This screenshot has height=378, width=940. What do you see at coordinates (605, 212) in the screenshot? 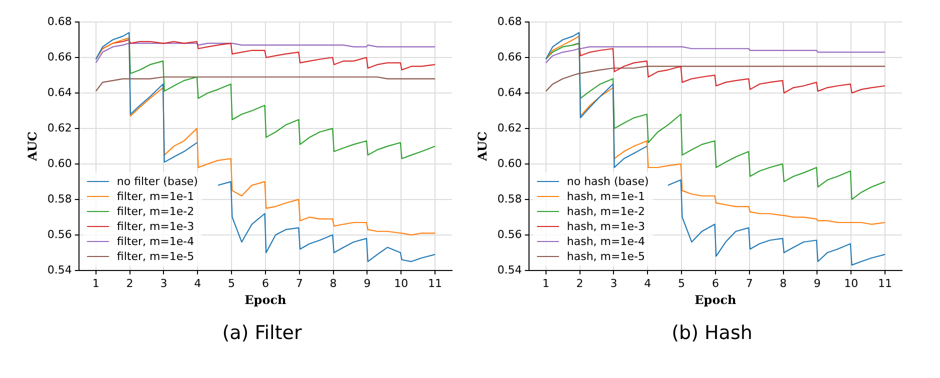
I see `legend-label: hash, m=1e-2` at bounding box center [605, 212].